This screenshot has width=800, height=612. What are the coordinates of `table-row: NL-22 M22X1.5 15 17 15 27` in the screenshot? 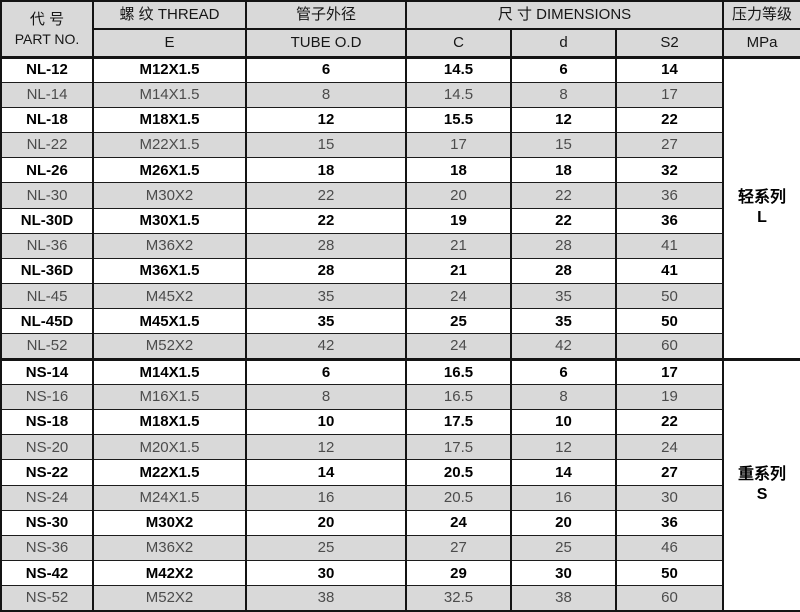 It's located at (400, 145).